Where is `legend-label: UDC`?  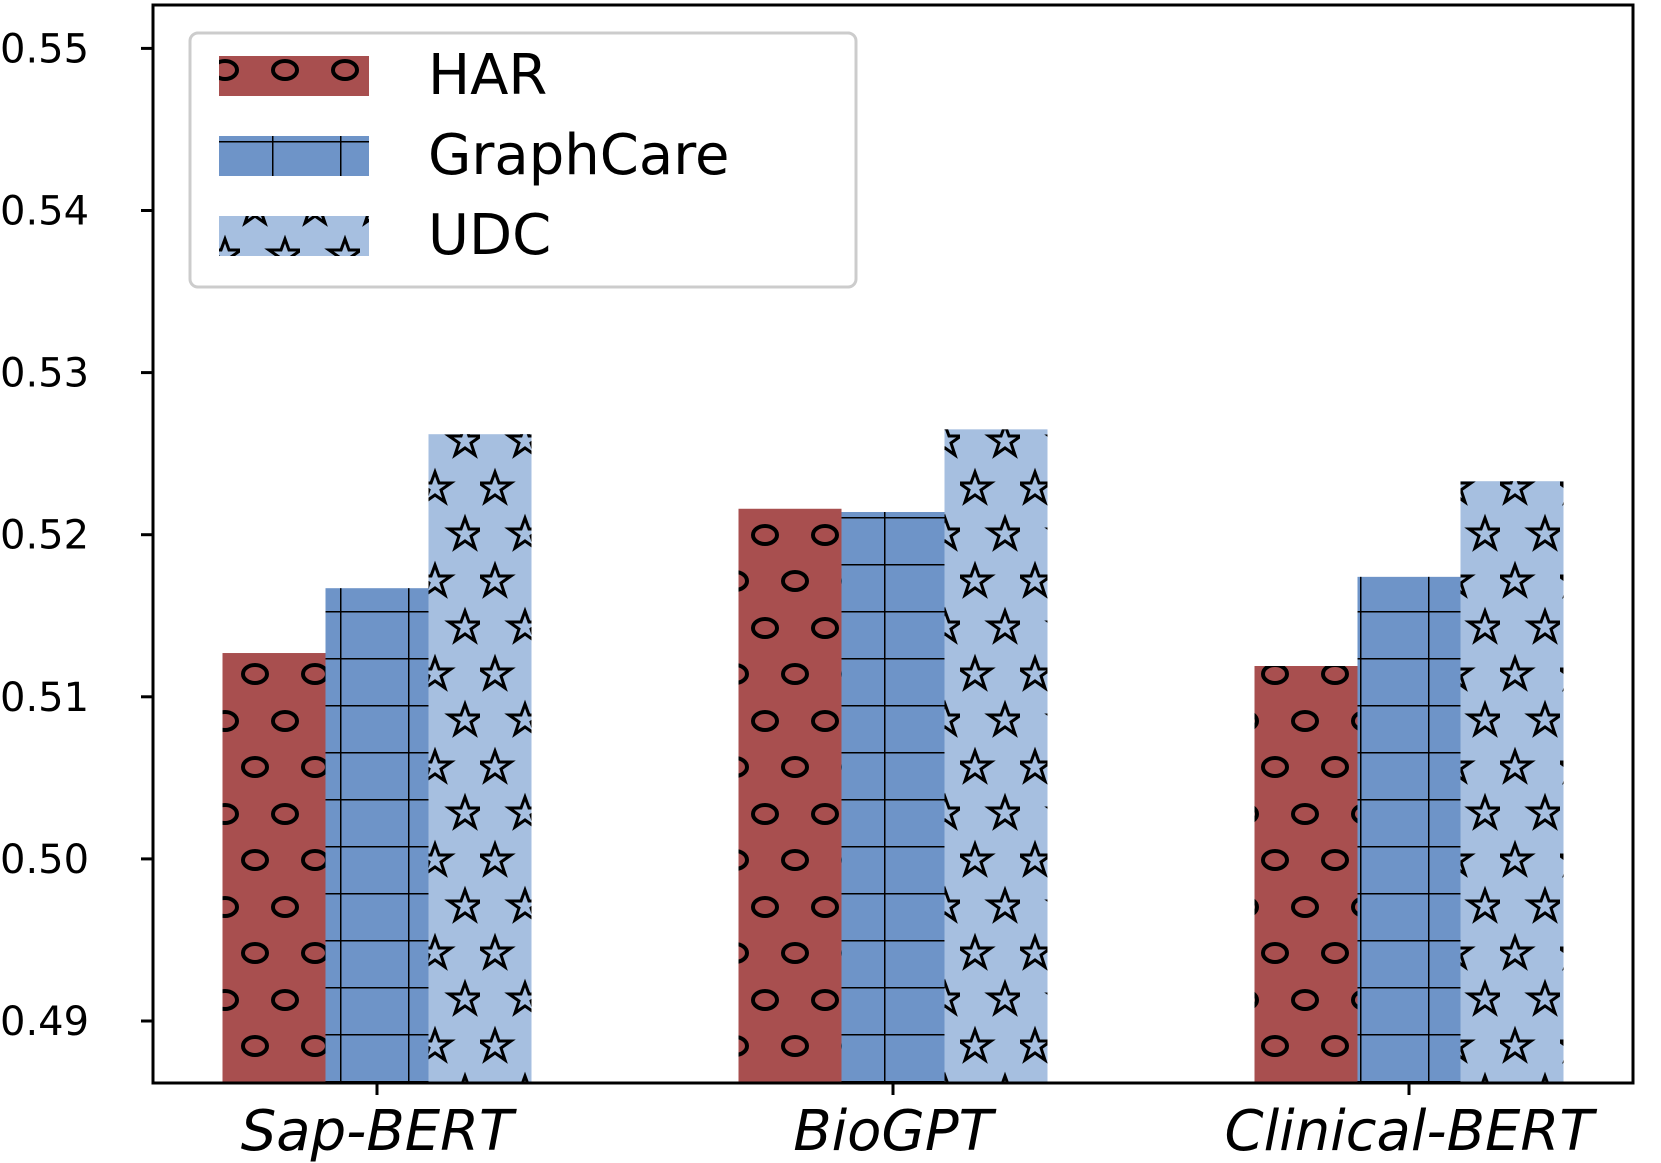
legend-label: UDC is located at coordinates (489, 235).